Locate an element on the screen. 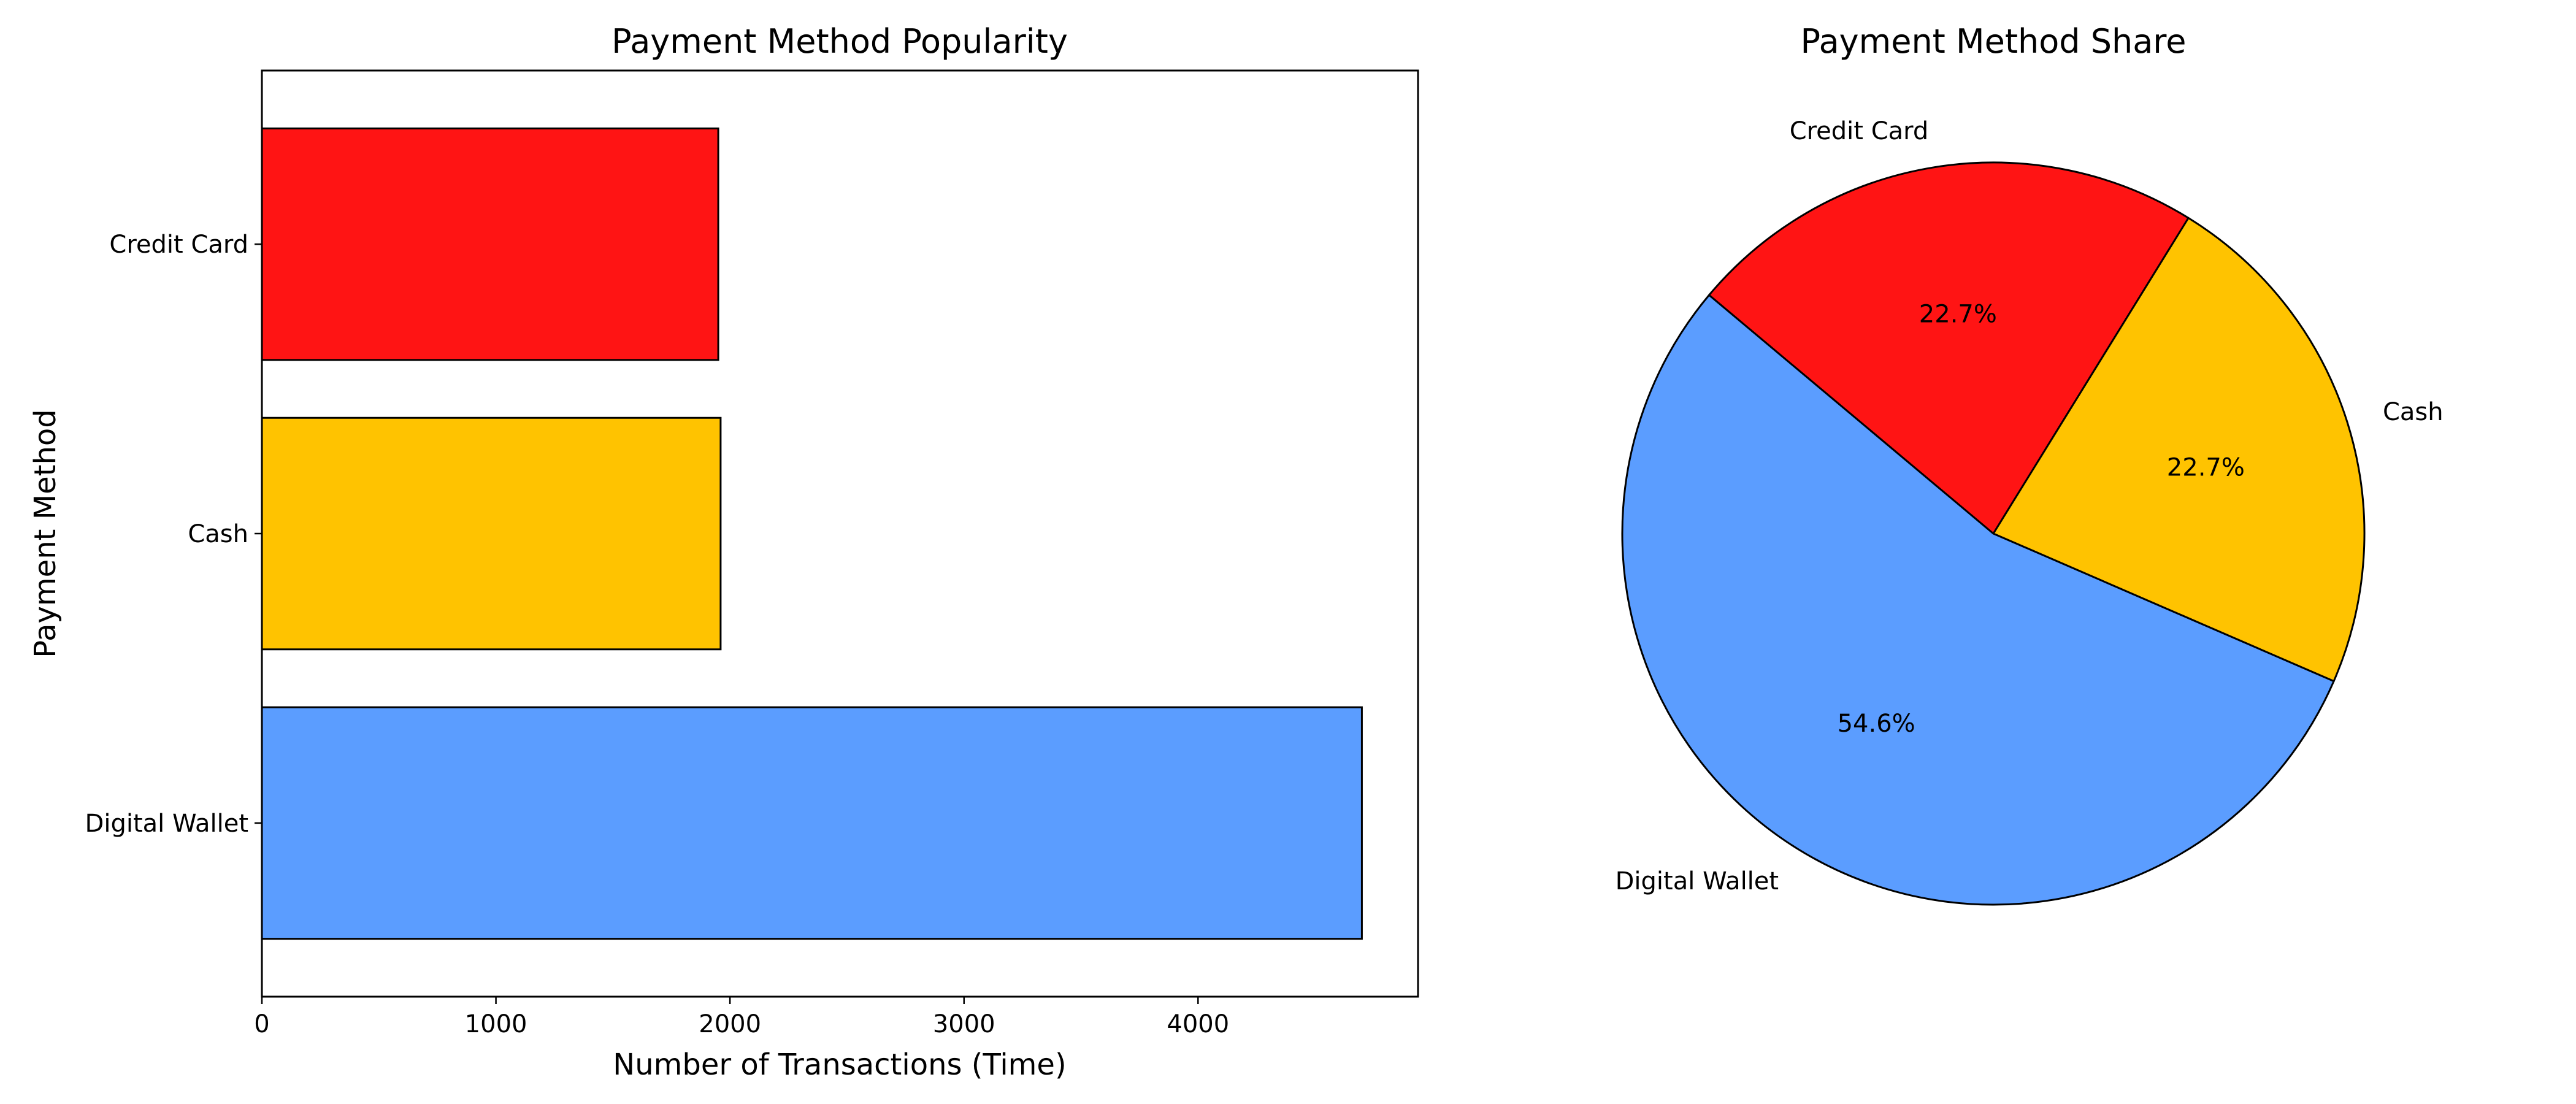 This screenshot has height=1104, width=2576. pie-label-cash: Cash is located at coordinates (2413, 412).